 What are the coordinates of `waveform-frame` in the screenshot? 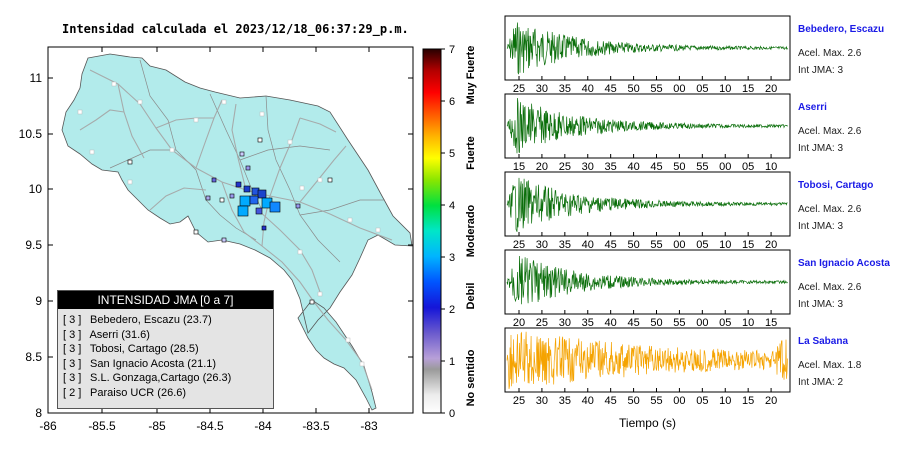 It's located at (647, 282).